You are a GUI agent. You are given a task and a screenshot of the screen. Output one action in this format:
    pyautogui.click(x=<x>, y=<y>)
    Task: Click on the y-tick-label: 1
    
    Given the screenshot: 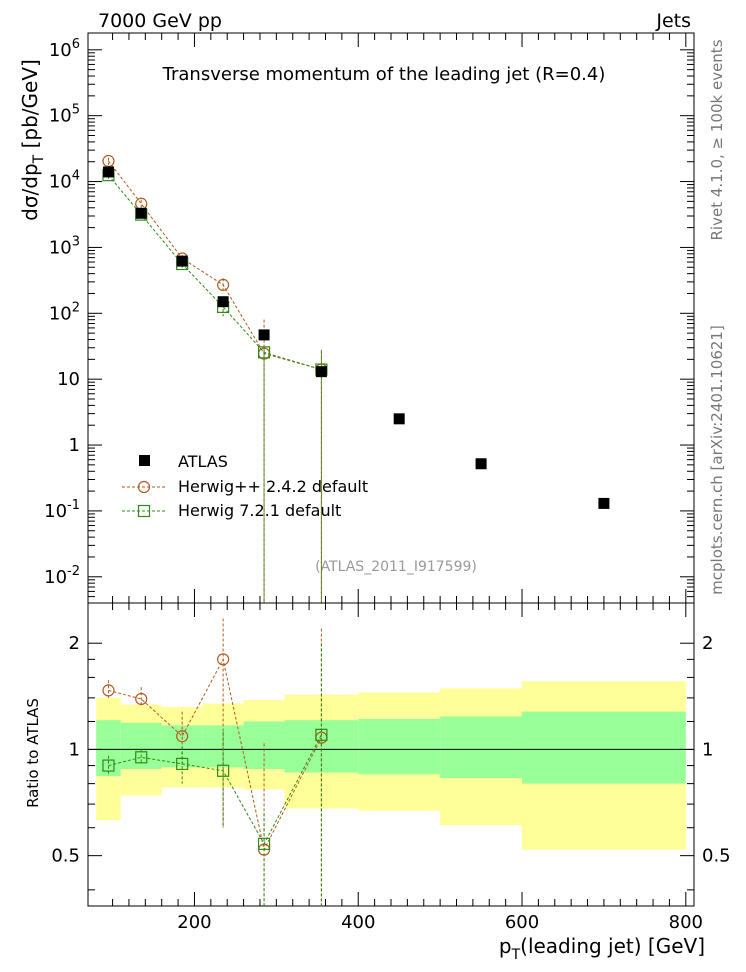 What is the action you would take?
    pyautogui.click(x=74, y=445)
    